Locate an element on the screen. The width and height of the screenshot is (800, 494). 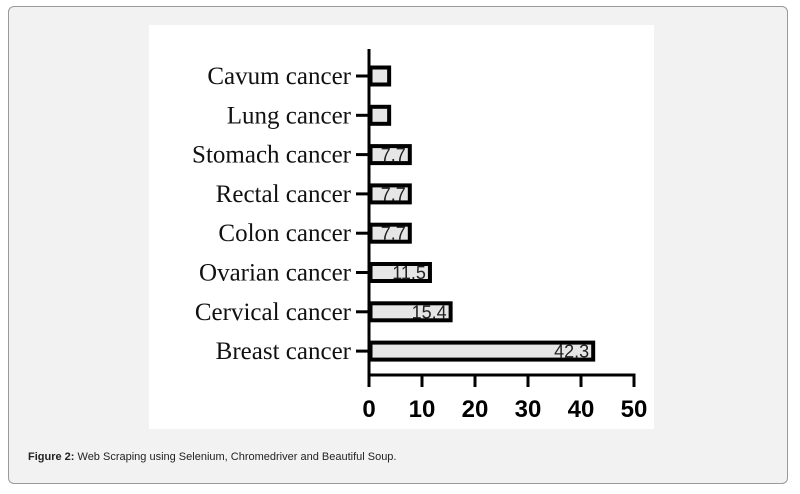
category-label: Ovarian cancer is located at coordinates (275, 273).